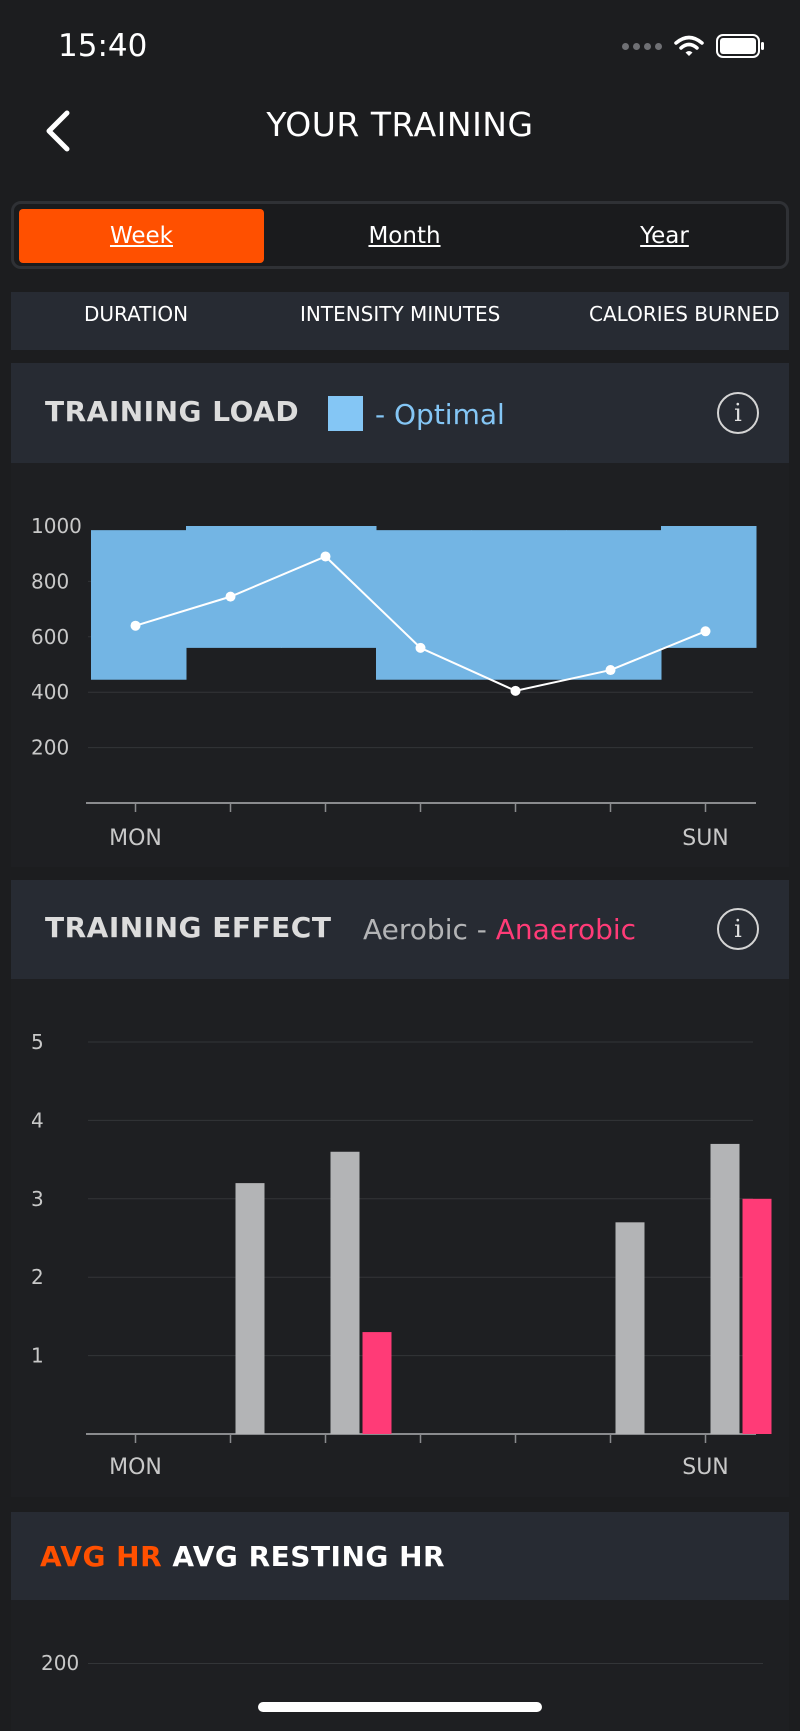 The width and height of the screenshot is (800, 1731). I want to click on metric-duration: DURATION, so click(136, 314).